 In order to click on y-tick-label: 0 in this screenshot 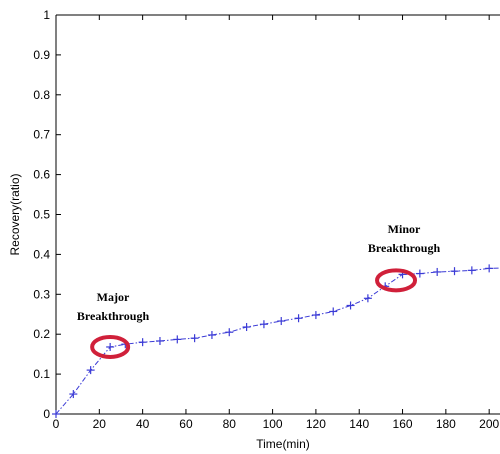, I will do `click(46, 414)`.